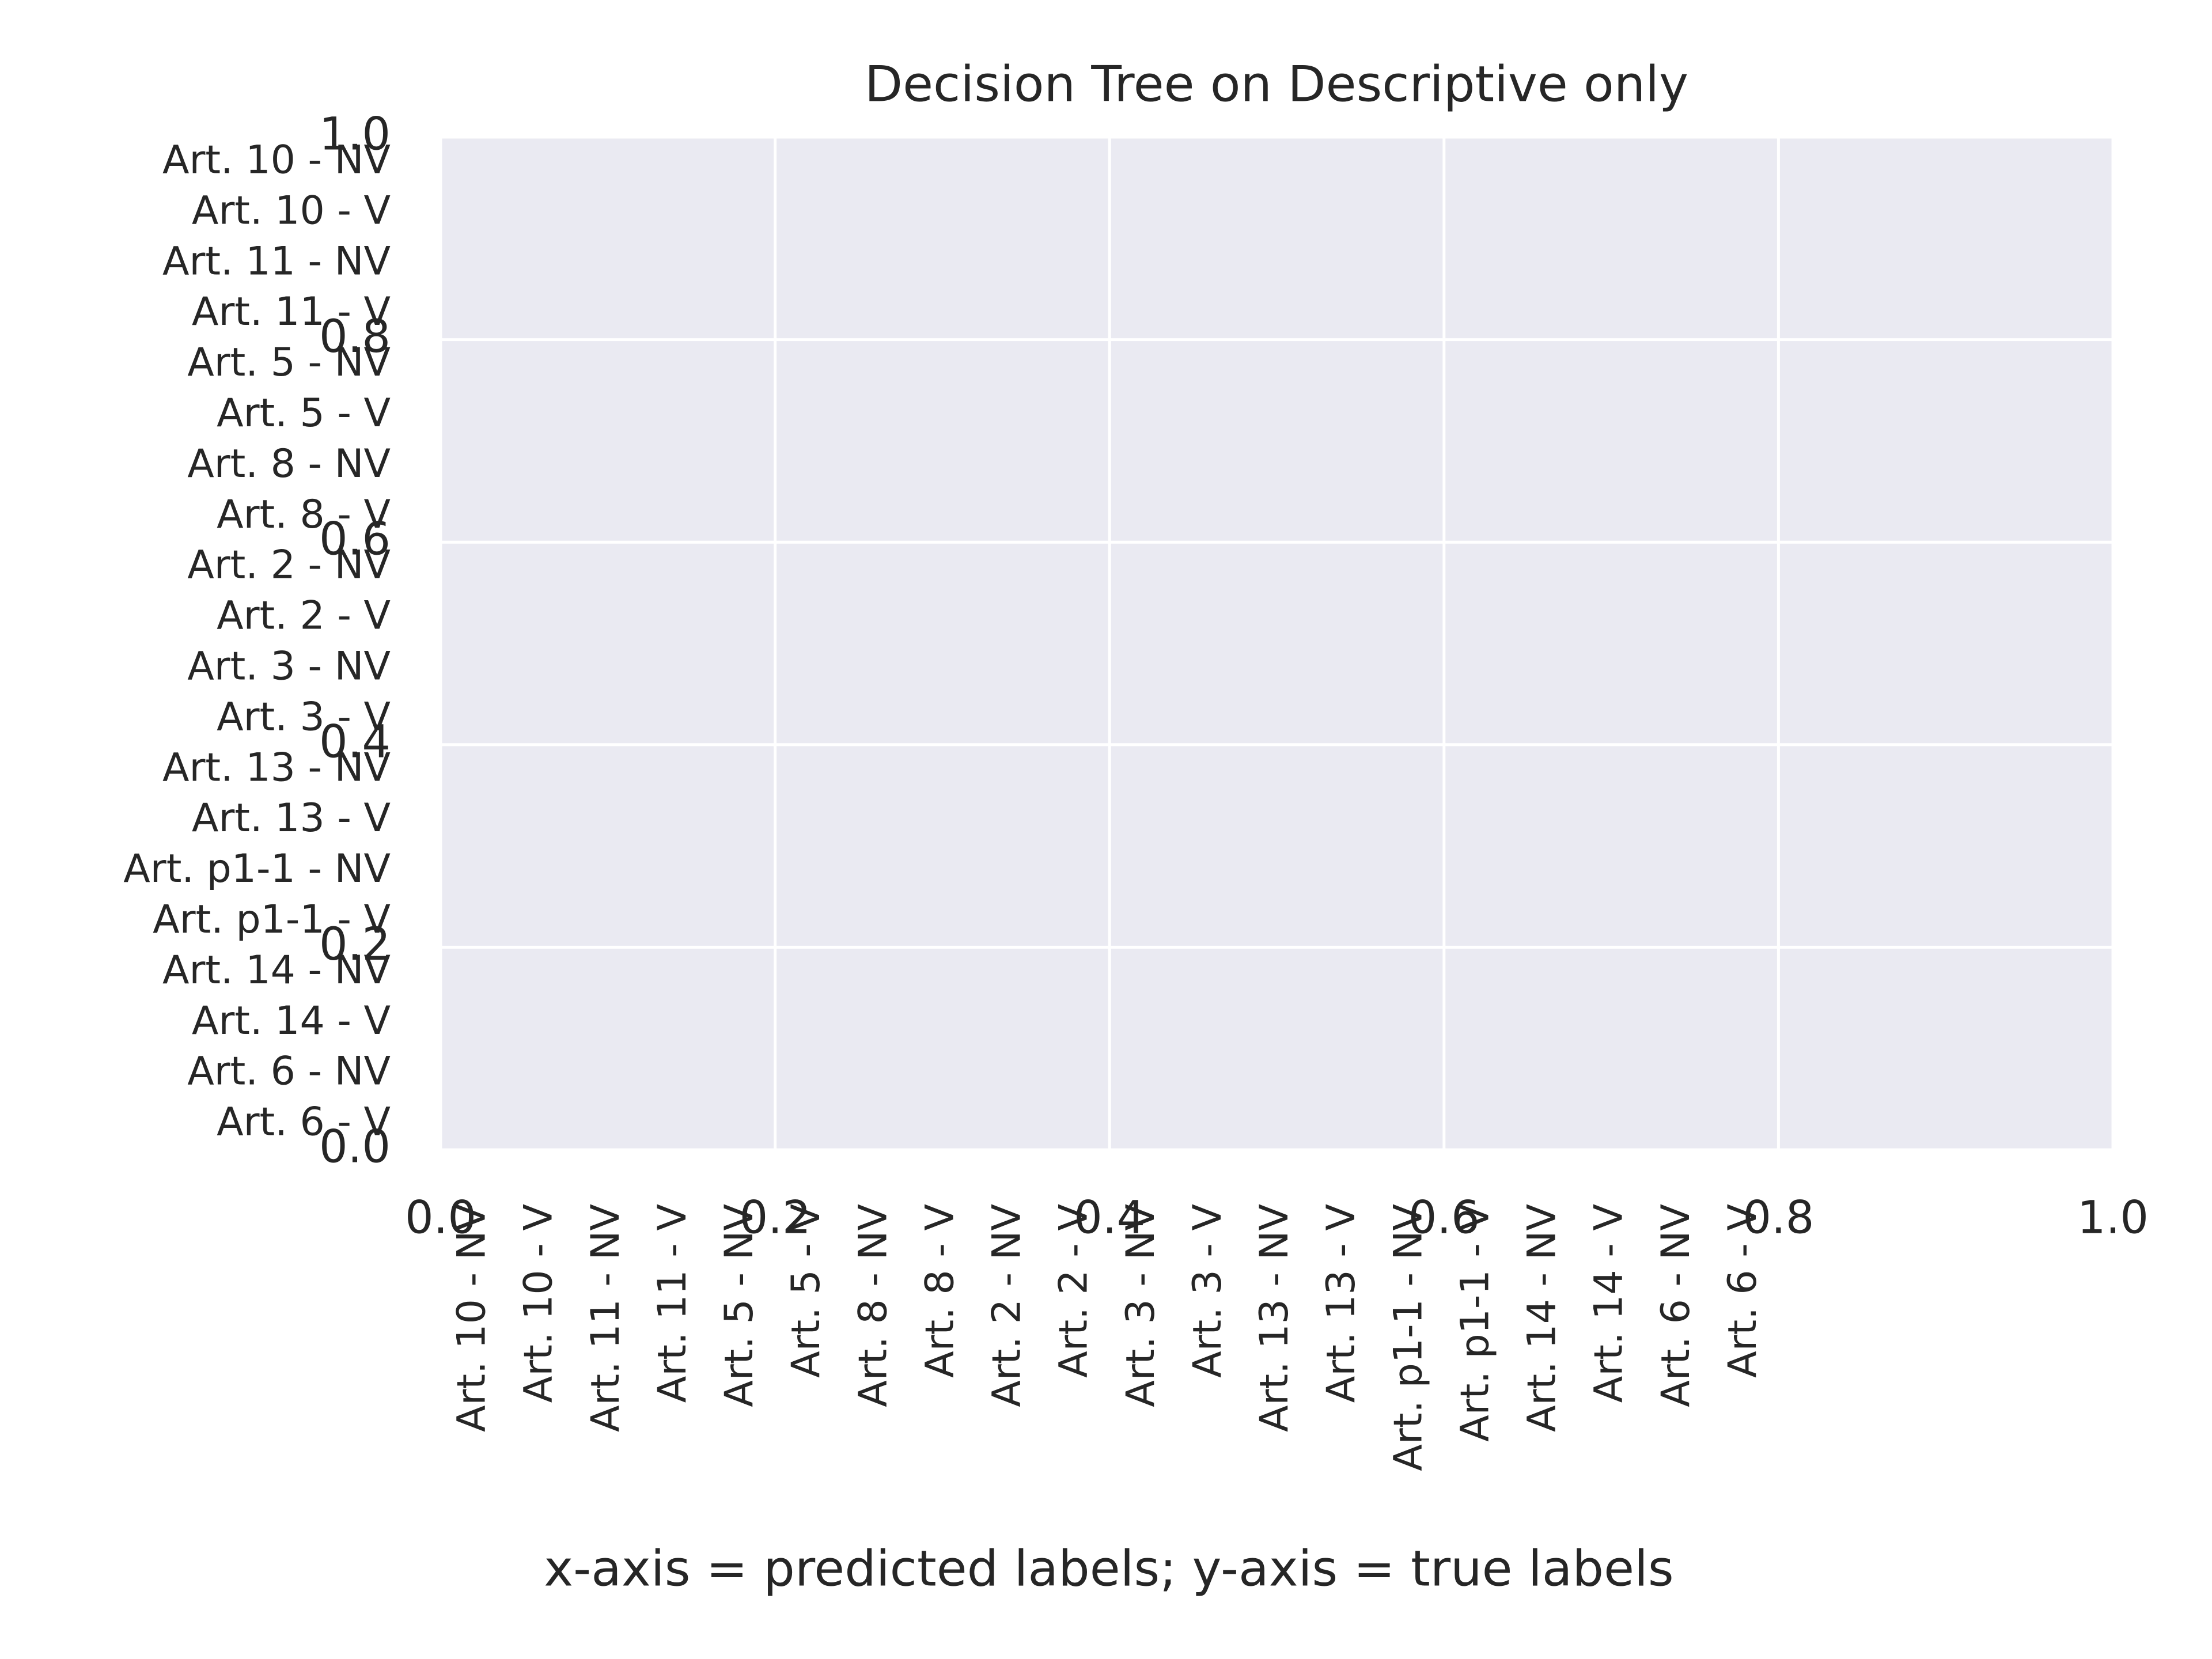 The image size is (2212, 1659). Describe the element at coordinates (1475, 1323) in the screenshot. I see `x-category-label: Art. p1-1 - V` at that location.